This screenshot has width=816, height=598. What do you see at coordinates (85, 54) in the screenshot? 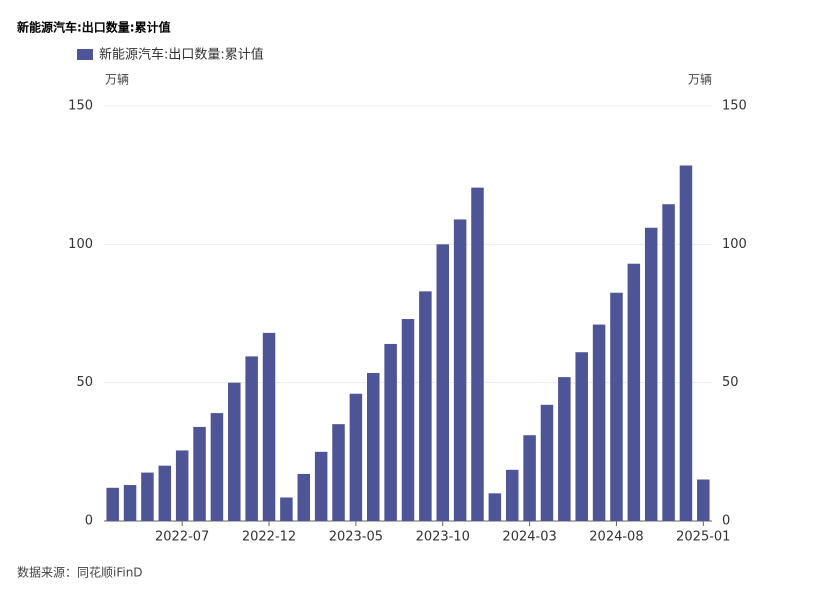
I see `legend-swatch` at bounding box center [85, 54].